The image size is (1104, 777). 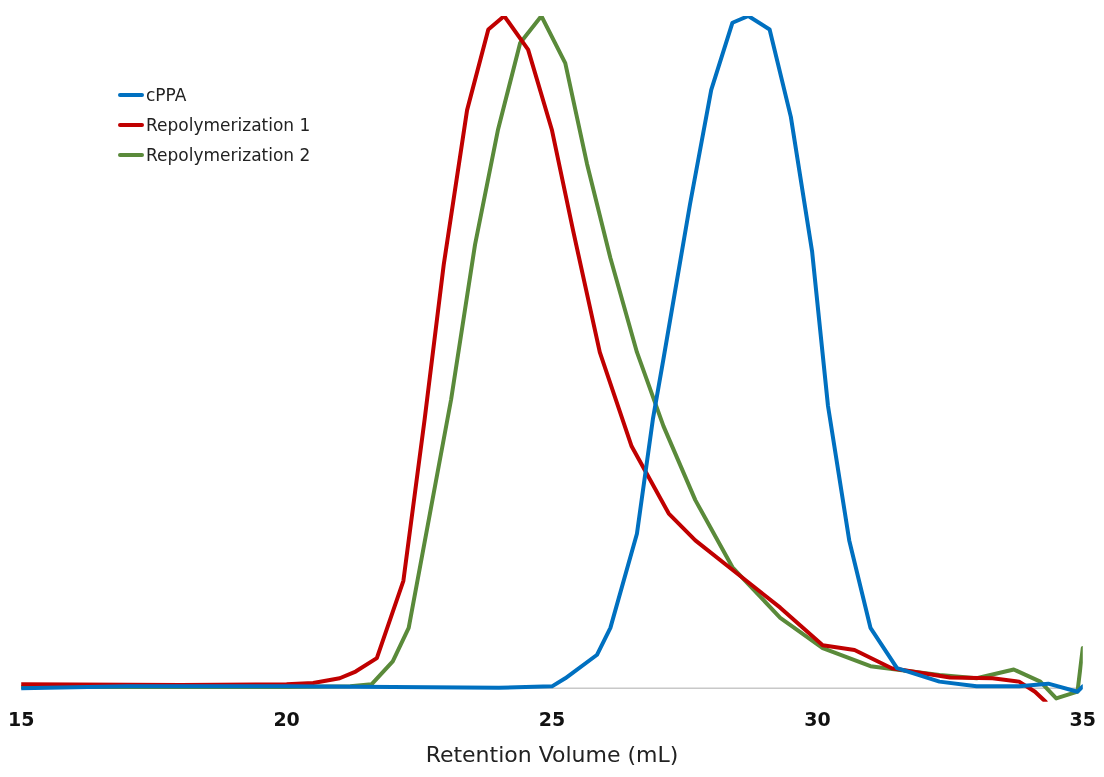 I want to click on x-tick-label: 15, so click(x=21, y=719).